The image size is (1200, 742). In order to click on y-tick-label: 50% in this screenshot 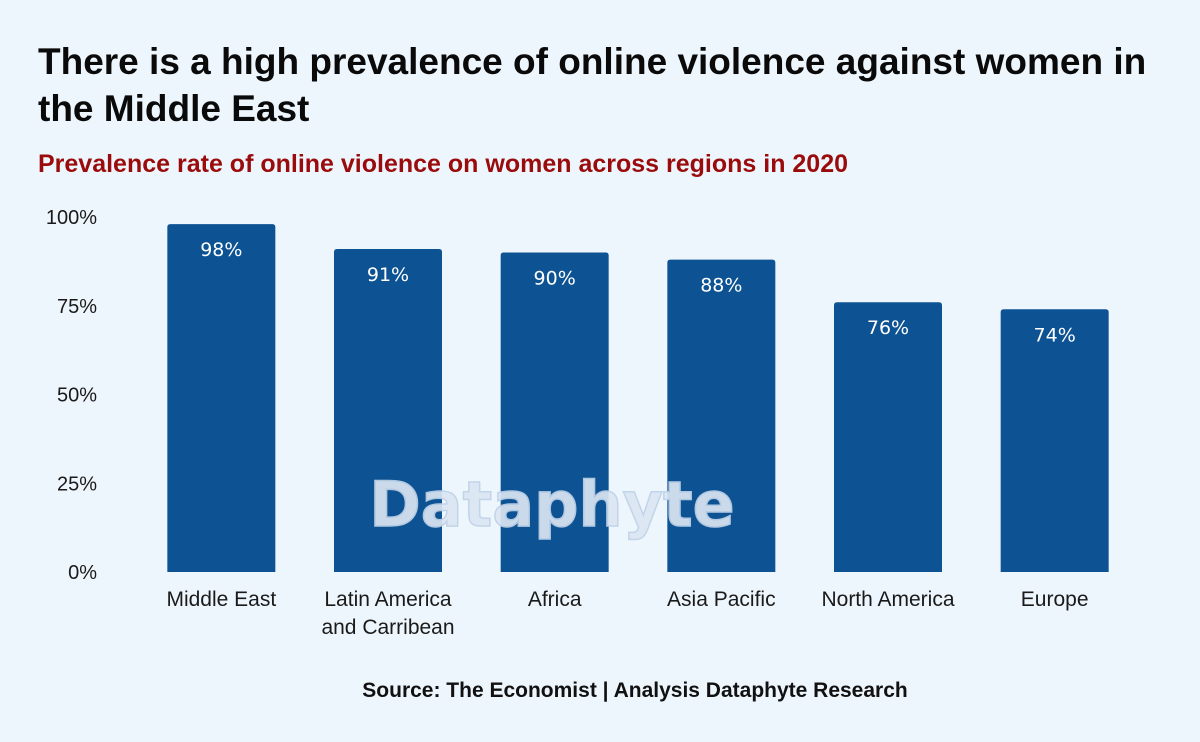, I will do `click(77, 396)`.